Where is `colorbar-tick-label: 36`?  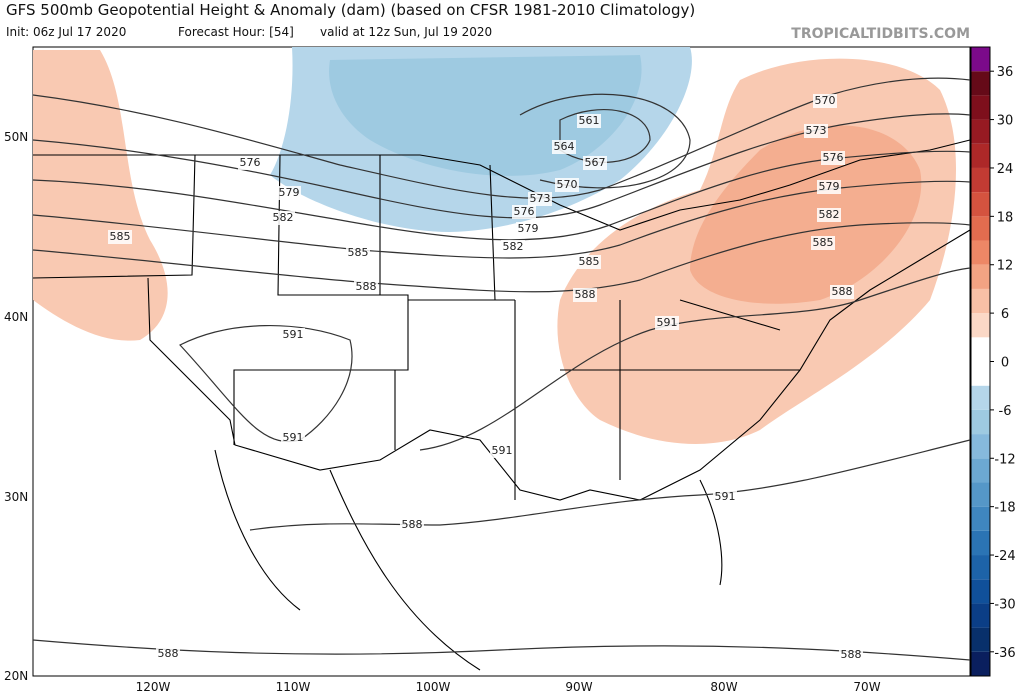
colorbar-tick-label: 36 is located at coordinates (1005, 72).